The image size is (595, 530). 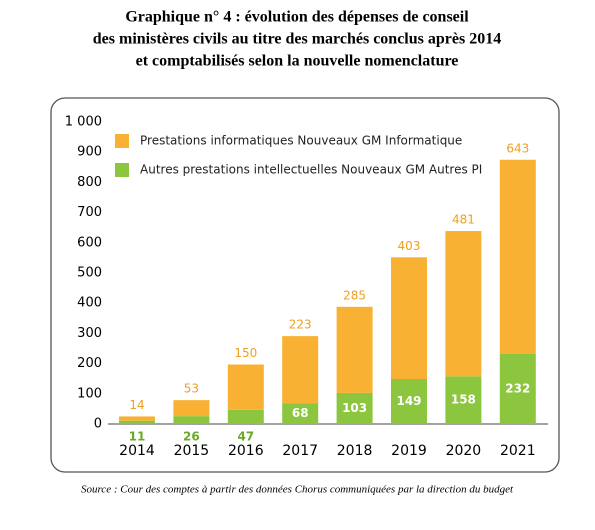 What do you see at coordinates (354, 295) in the screenshot?
I see `data-label: 285` at bounding box center [354, 295].